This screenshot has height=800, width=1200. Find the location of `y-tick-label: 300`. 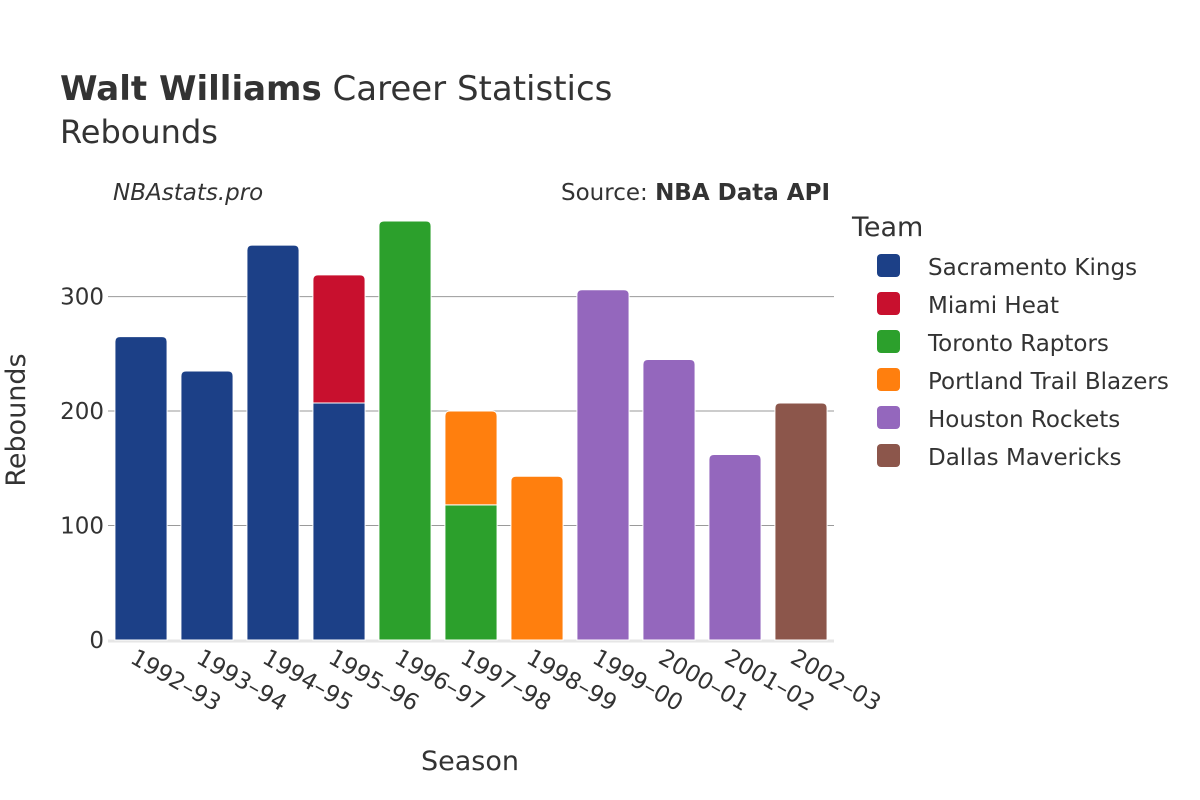

y-tick-label: 300 is located at coordinates (82, 298).